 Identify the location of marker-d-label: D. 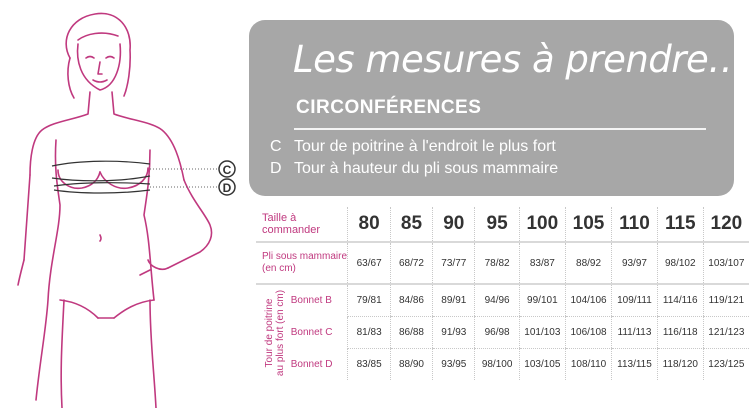
(227, 188).